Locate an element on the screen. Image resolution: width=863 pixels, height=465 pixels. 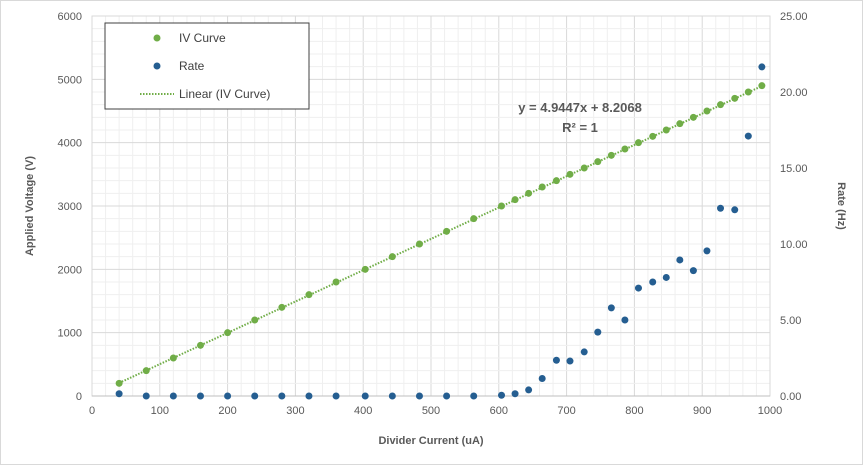
x-axis-ticks: 0 100 200 300 400 500 600 700 800 900 1000 is located at coordinates (435, 411).